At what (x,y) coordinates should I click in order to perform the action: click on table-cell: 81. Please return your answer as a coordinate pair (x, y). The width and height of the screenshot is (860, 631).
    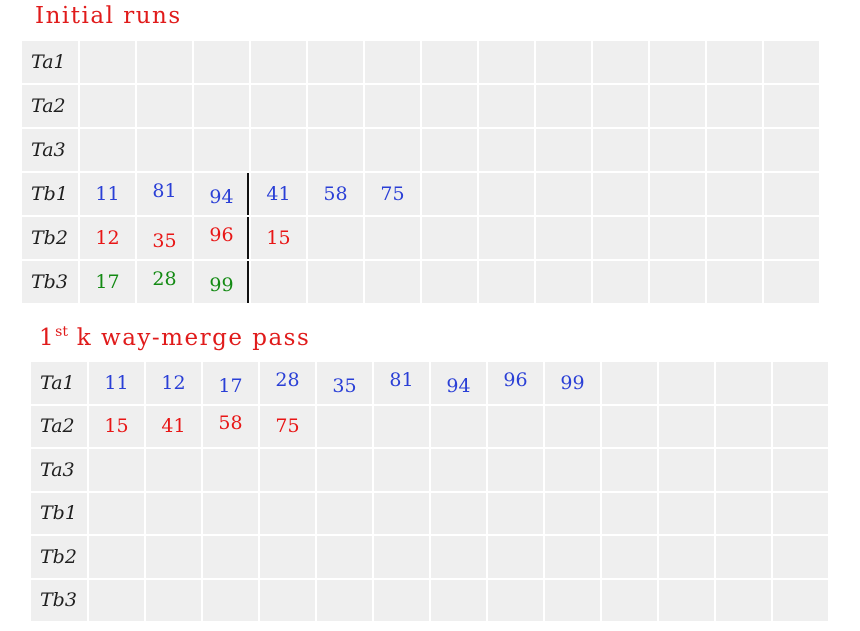
    Looking at the image, I should click on (164, 194).